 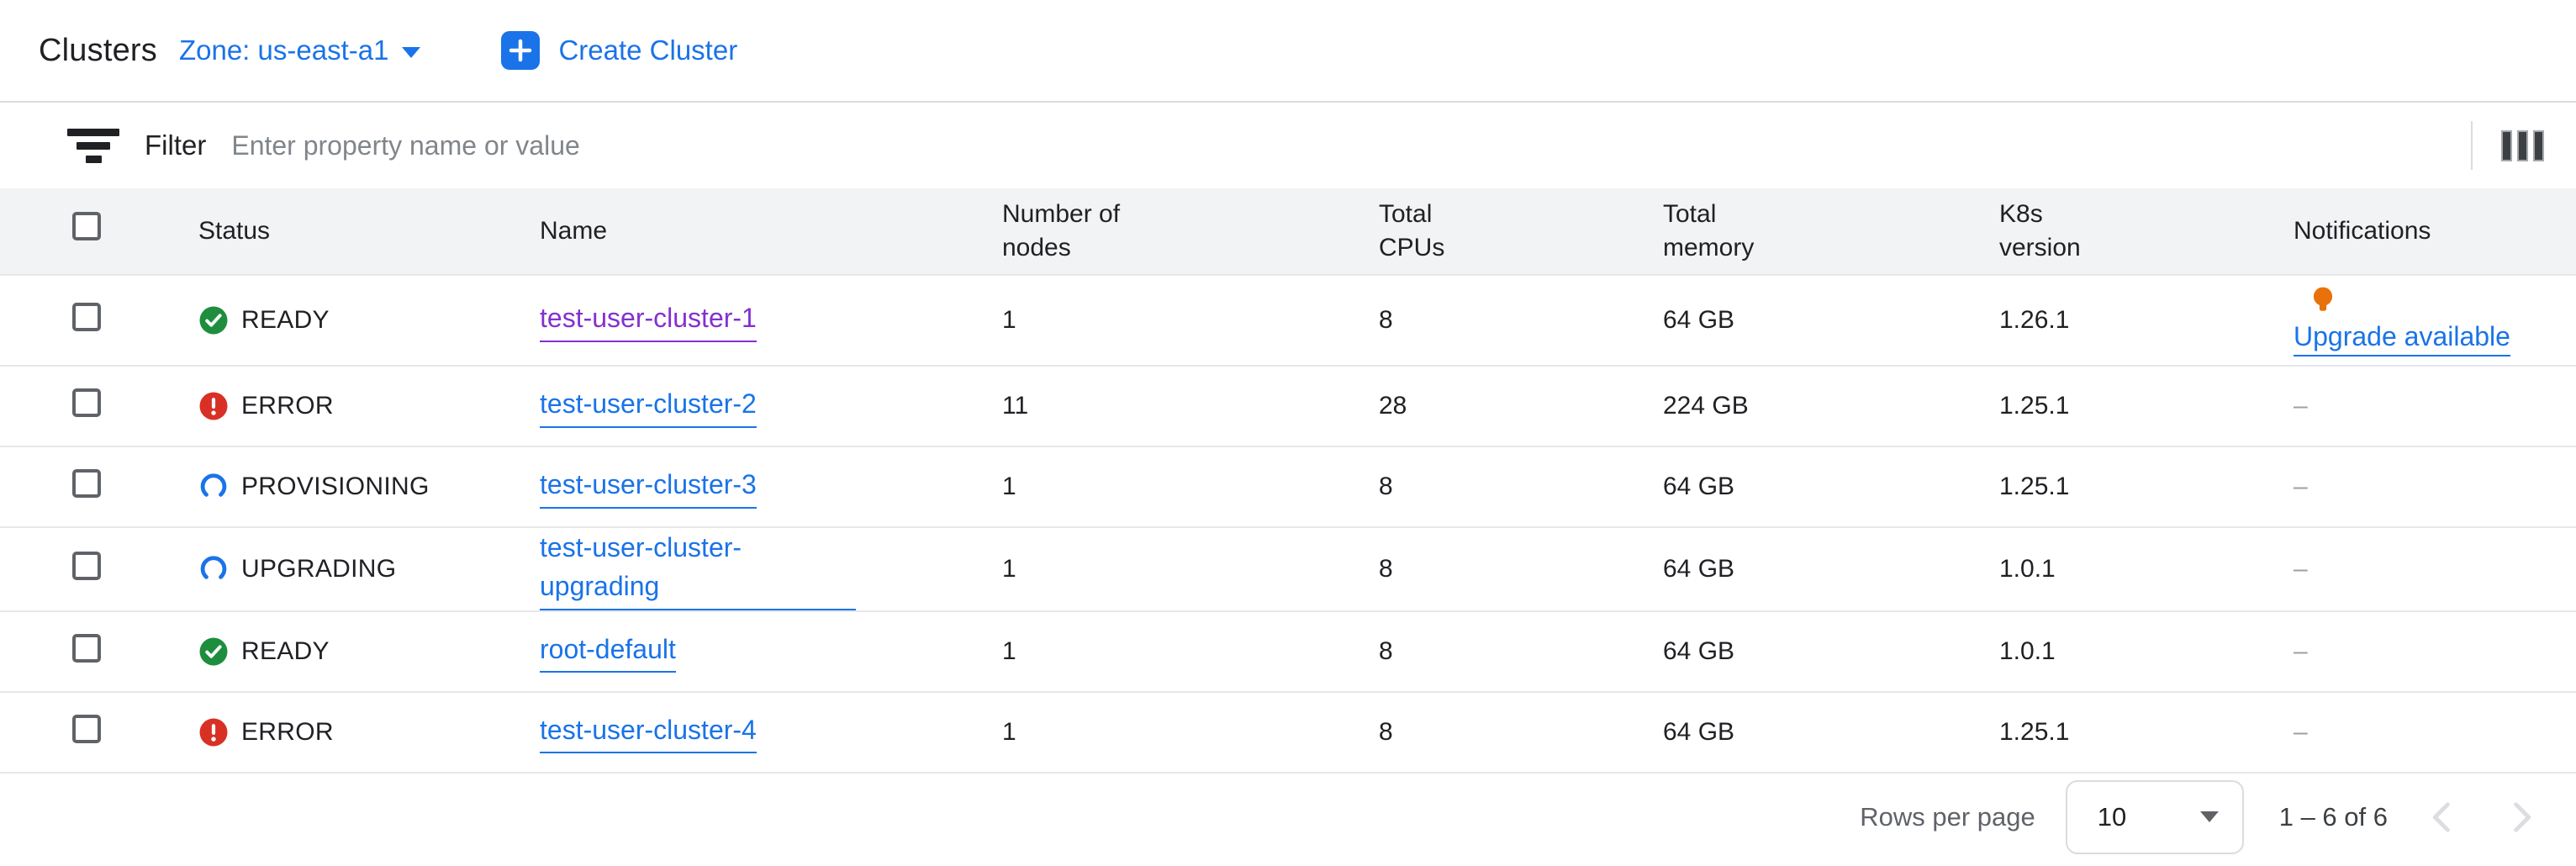 What do you see at coordinates (648, 487) in the screenshot?
I see `cluster-name-link: test-user-cluster-3` at bounding box center [648, 487].